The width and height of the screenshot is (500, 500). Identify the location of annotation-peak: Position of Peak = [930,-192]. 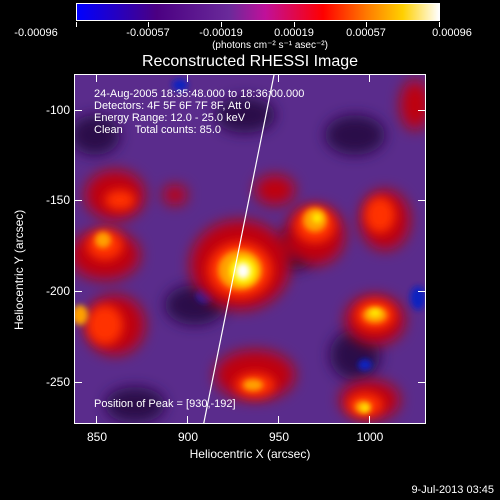
(165, 404).